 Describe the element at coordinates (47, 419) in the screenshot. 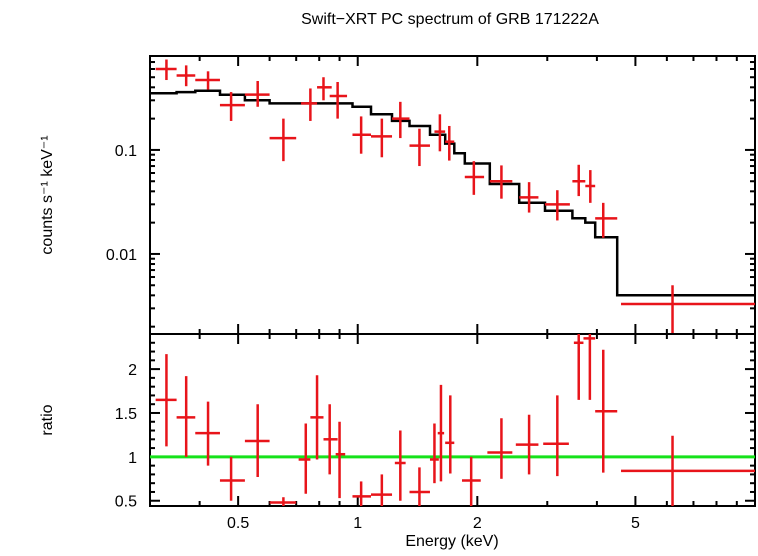

I see `ratio-y-label: ratio` at that location.